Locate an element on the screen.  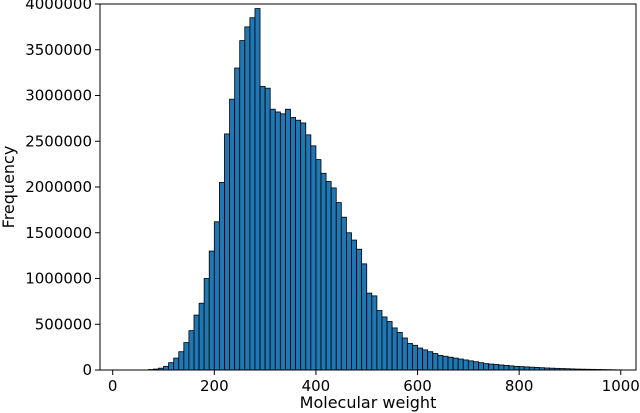
y-axis-title: Frequency is located at coordinates (9, 187).